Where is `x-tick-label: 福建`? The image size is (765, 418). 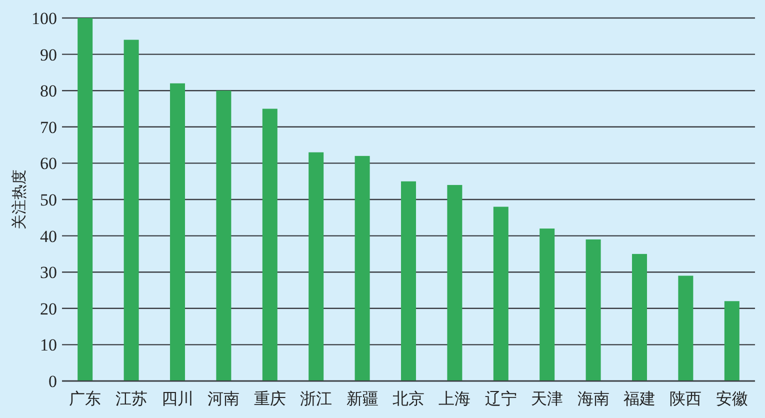 x-tick-label: 福建 is located at coordinates (640, 399).